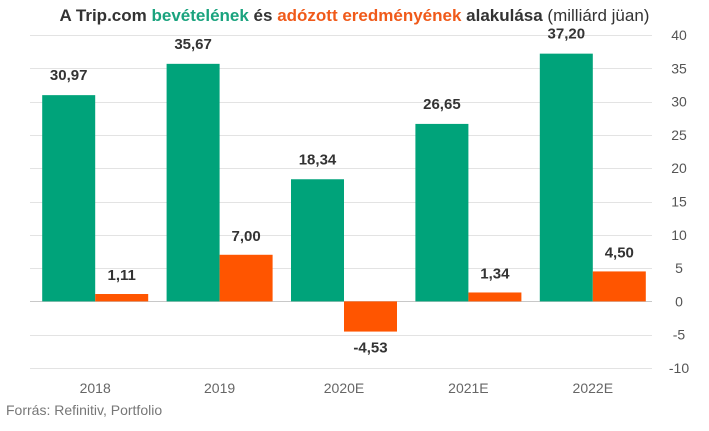 The image size is (709, 431). What do you see at coordinates (318, 159) in the screenshot?
I see `revenue-data-label: 18,34` at bounding box center [318, 159].